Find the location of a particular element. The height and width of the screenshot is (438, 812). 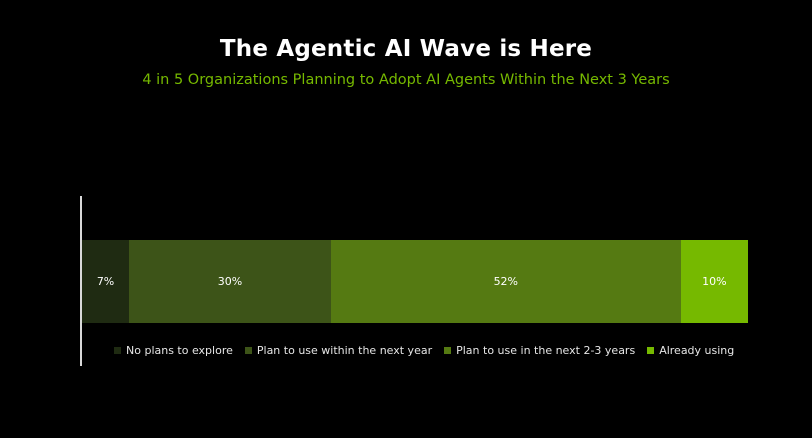

bar-segment-2: 30% is located at coordinates (230, 281).